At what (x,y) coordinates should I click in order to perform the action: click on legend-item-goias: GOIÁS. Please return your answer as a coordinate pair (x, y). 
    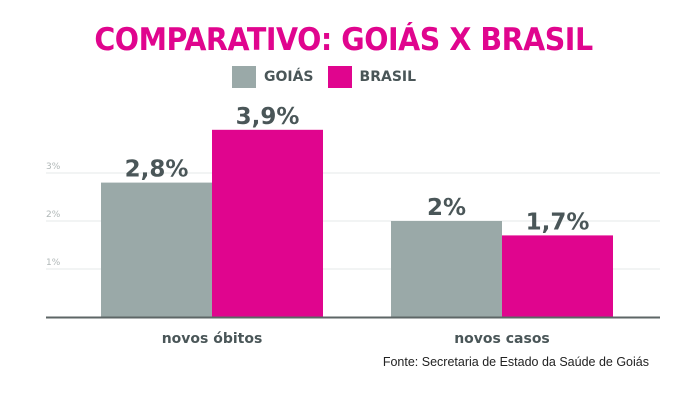
    Looking at the image, I should click on (273, 77).